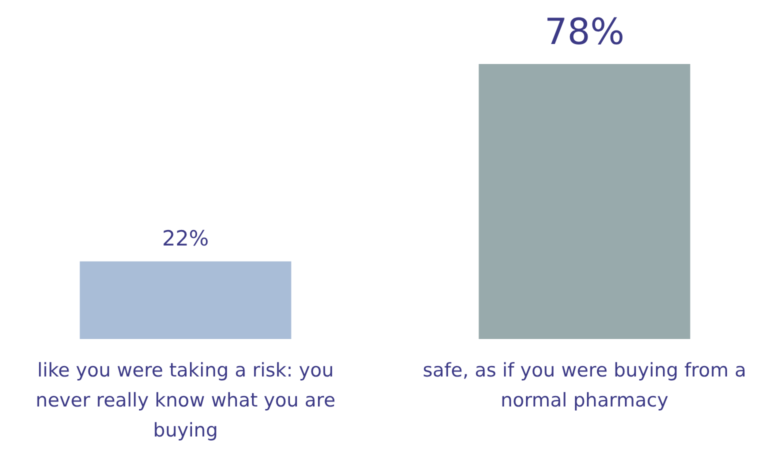 The image size is (771, 449). Describe the element at coordinates (584, 386) in the screenshot. I see `x-tick-label: safe, as if you were buying from a normal pharmacy` at that location.